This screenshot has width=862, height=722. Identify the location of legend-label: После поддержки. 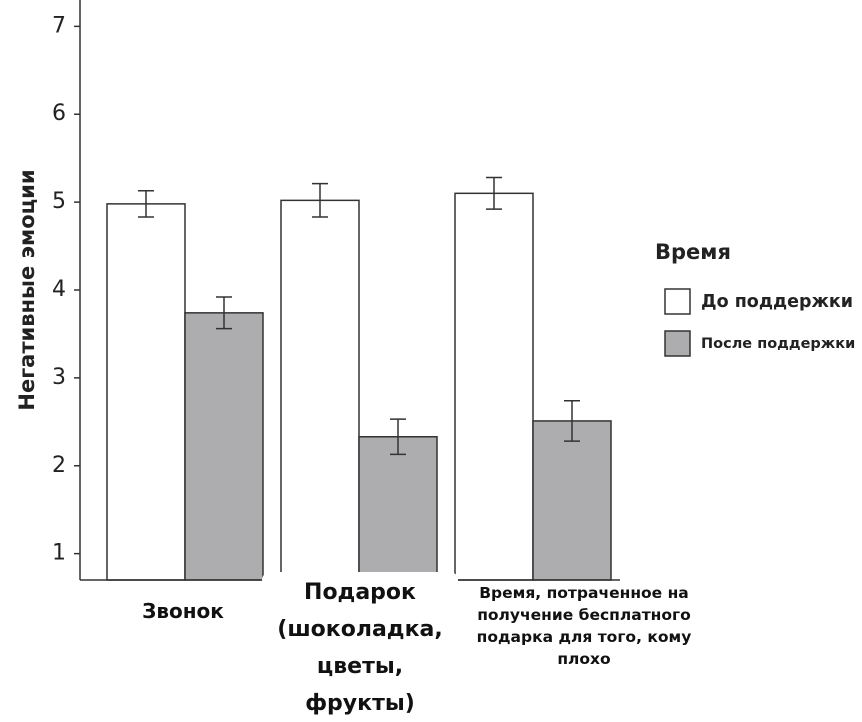
(778, 344).